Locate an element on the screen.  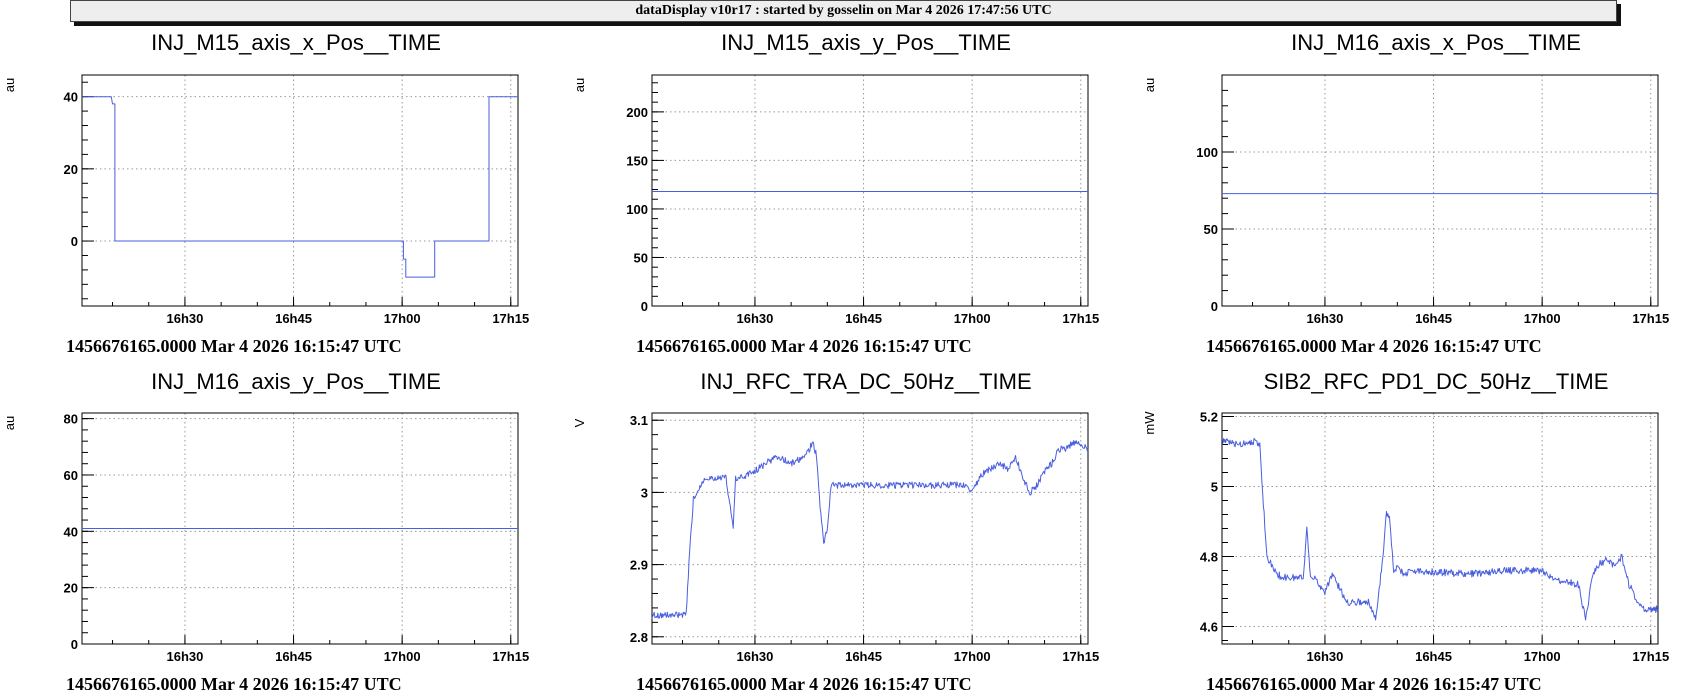
y-tick-label: 3.1 is located at coordinates (639, 420).